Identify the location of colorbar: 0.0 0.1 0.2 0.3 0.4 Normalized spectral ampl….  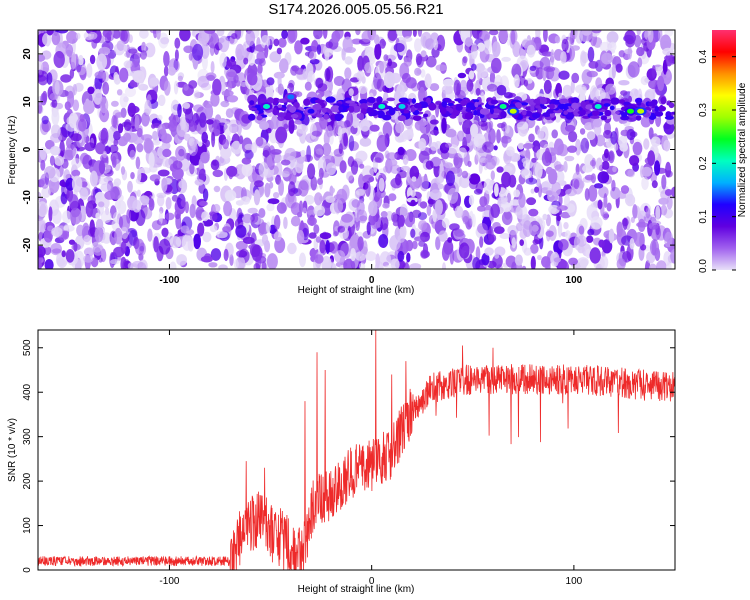
(723, 151).